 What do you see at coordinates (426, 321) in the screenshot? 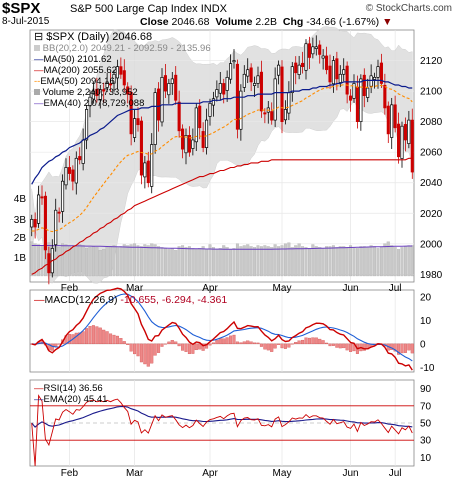
I see `macd-y-tick: 10` at bounding box center [426, 321].